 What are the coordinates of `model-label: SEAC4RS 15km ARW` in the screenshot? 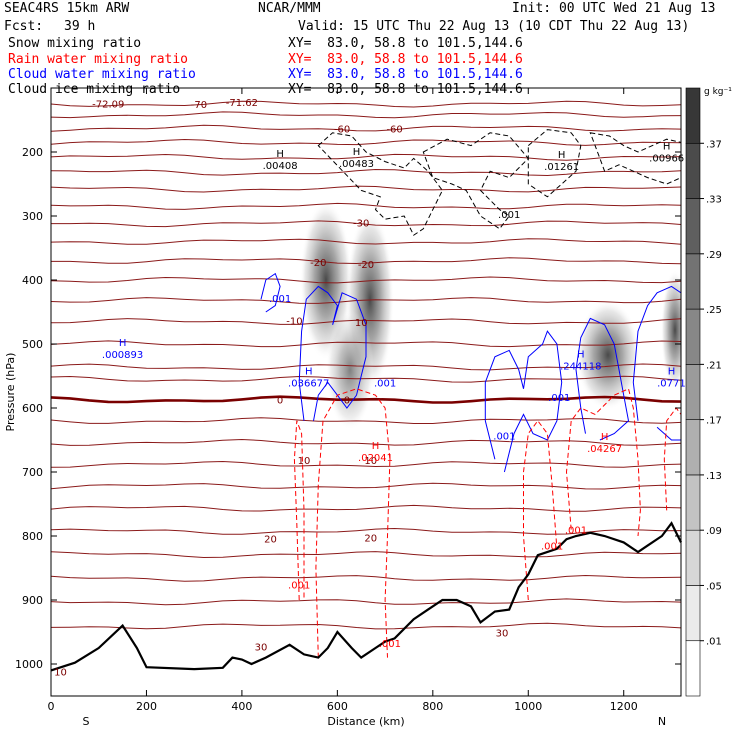 It's located at (67, 8).